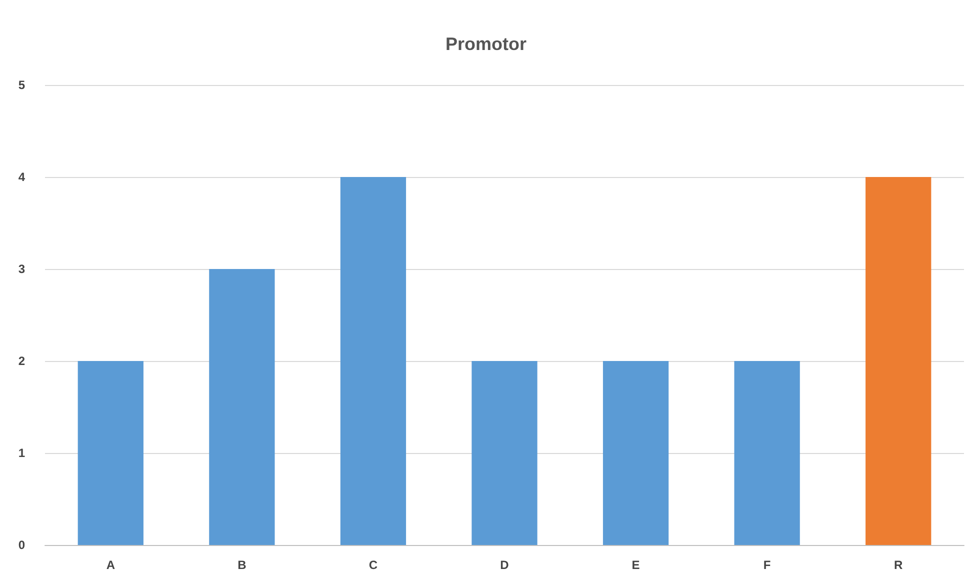  What do you see at coordinates (22, 545) in the screenshot?
I see `y-tick-label: 0` at bounding box center [22, 545].